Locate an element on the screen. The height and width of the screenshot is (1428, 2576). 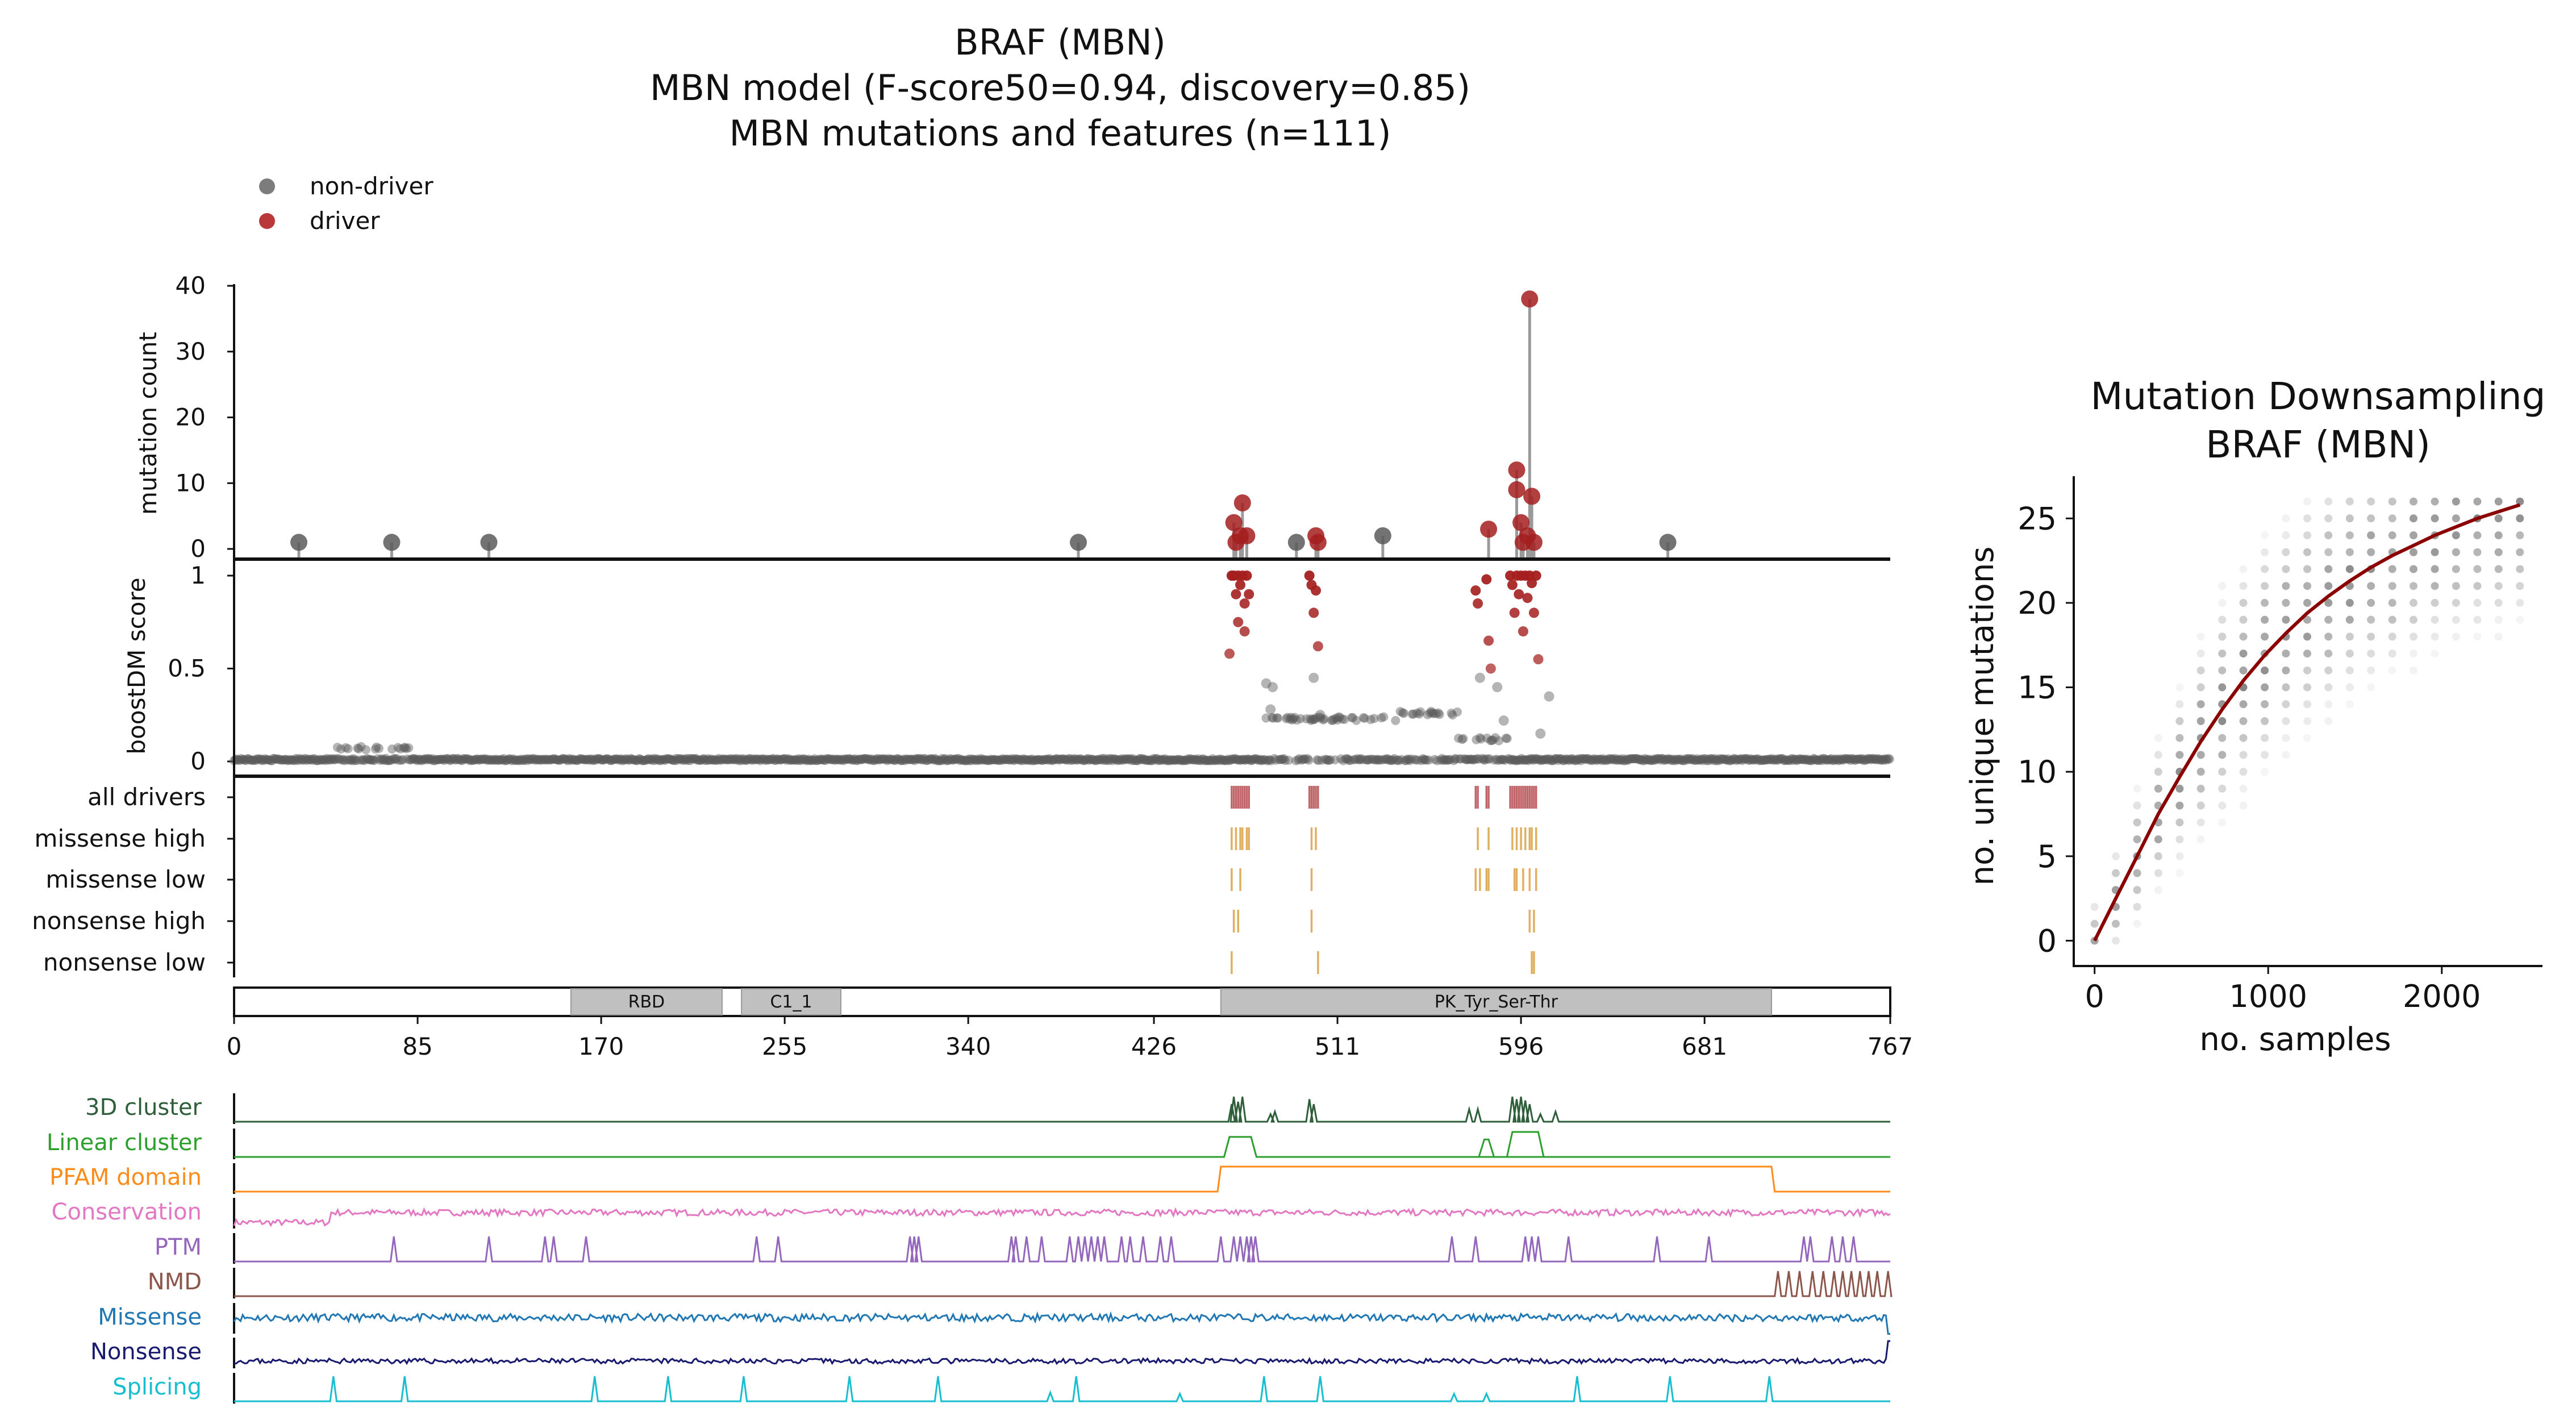
downsampling-xtick-label: 2000 is located at coordinates (2442, 996).